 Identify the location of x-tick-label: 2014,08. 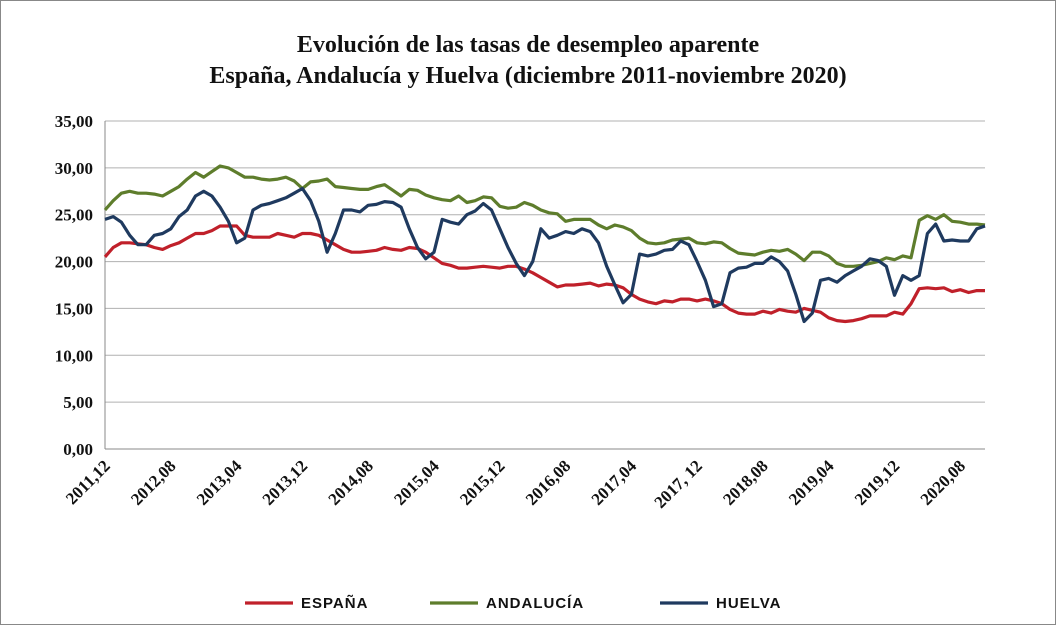
(351, 482).